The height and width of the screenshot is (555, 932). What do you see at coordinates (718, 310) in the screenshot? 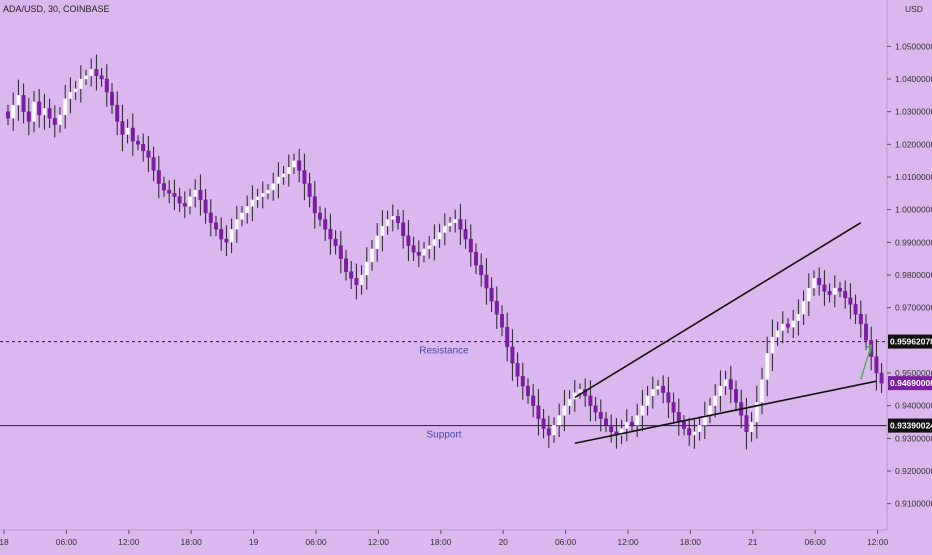
I see `trendline` at bounding box center [718, 310].